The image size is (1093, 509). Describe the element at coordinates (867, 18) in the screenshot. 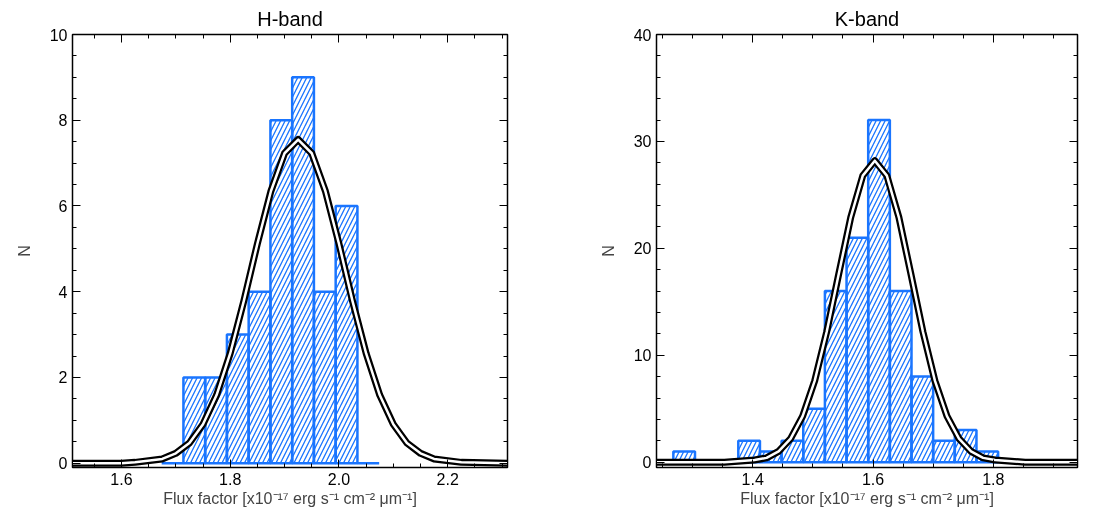

I see `chart-title: K-band` at that location.